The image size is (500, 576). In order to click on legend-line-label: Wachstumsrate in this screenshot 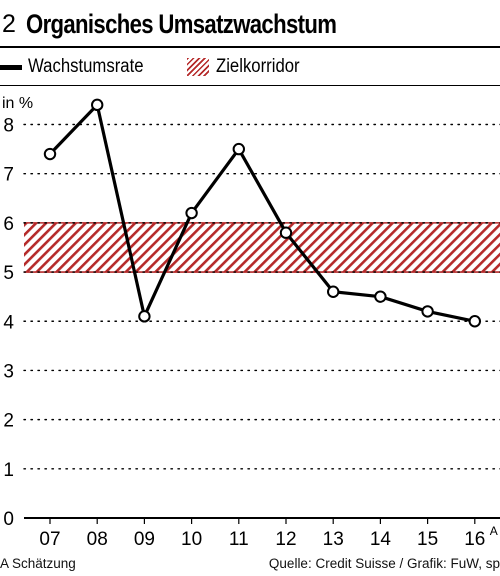, I will do `click(86, 66)`.